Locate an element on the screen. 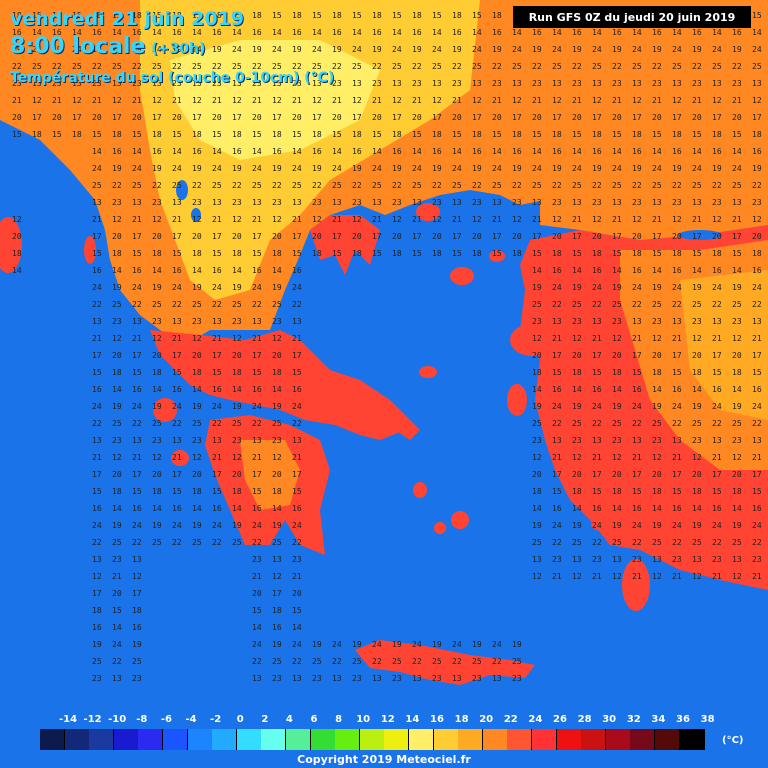 The height and width of the screenshot is (768, 768). island-lesbos is located at coordinates (532, 340).